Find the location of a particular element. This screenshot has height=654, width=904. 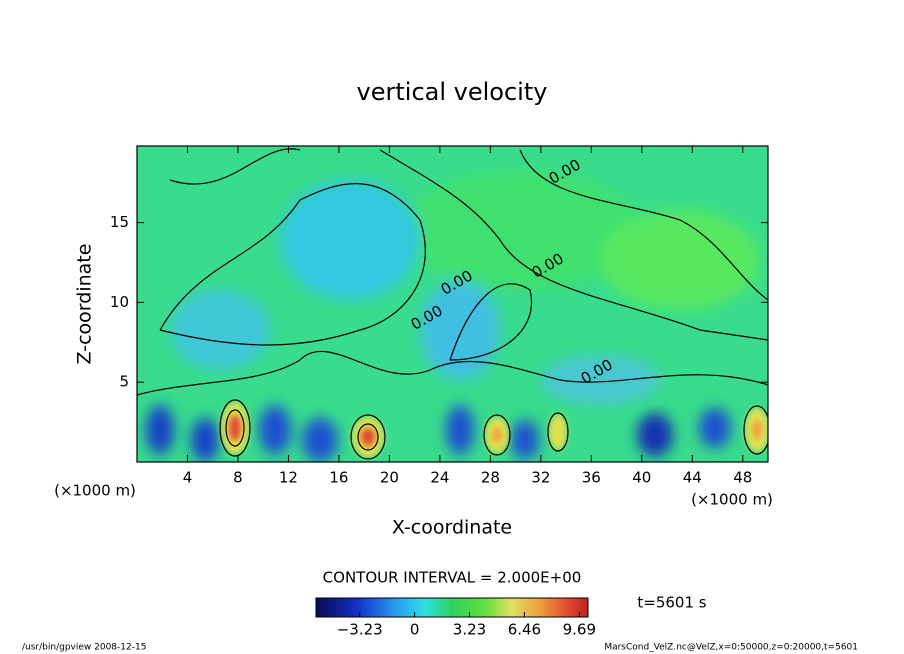

time-label: t=5601 s is located at coordinates (671, 603).